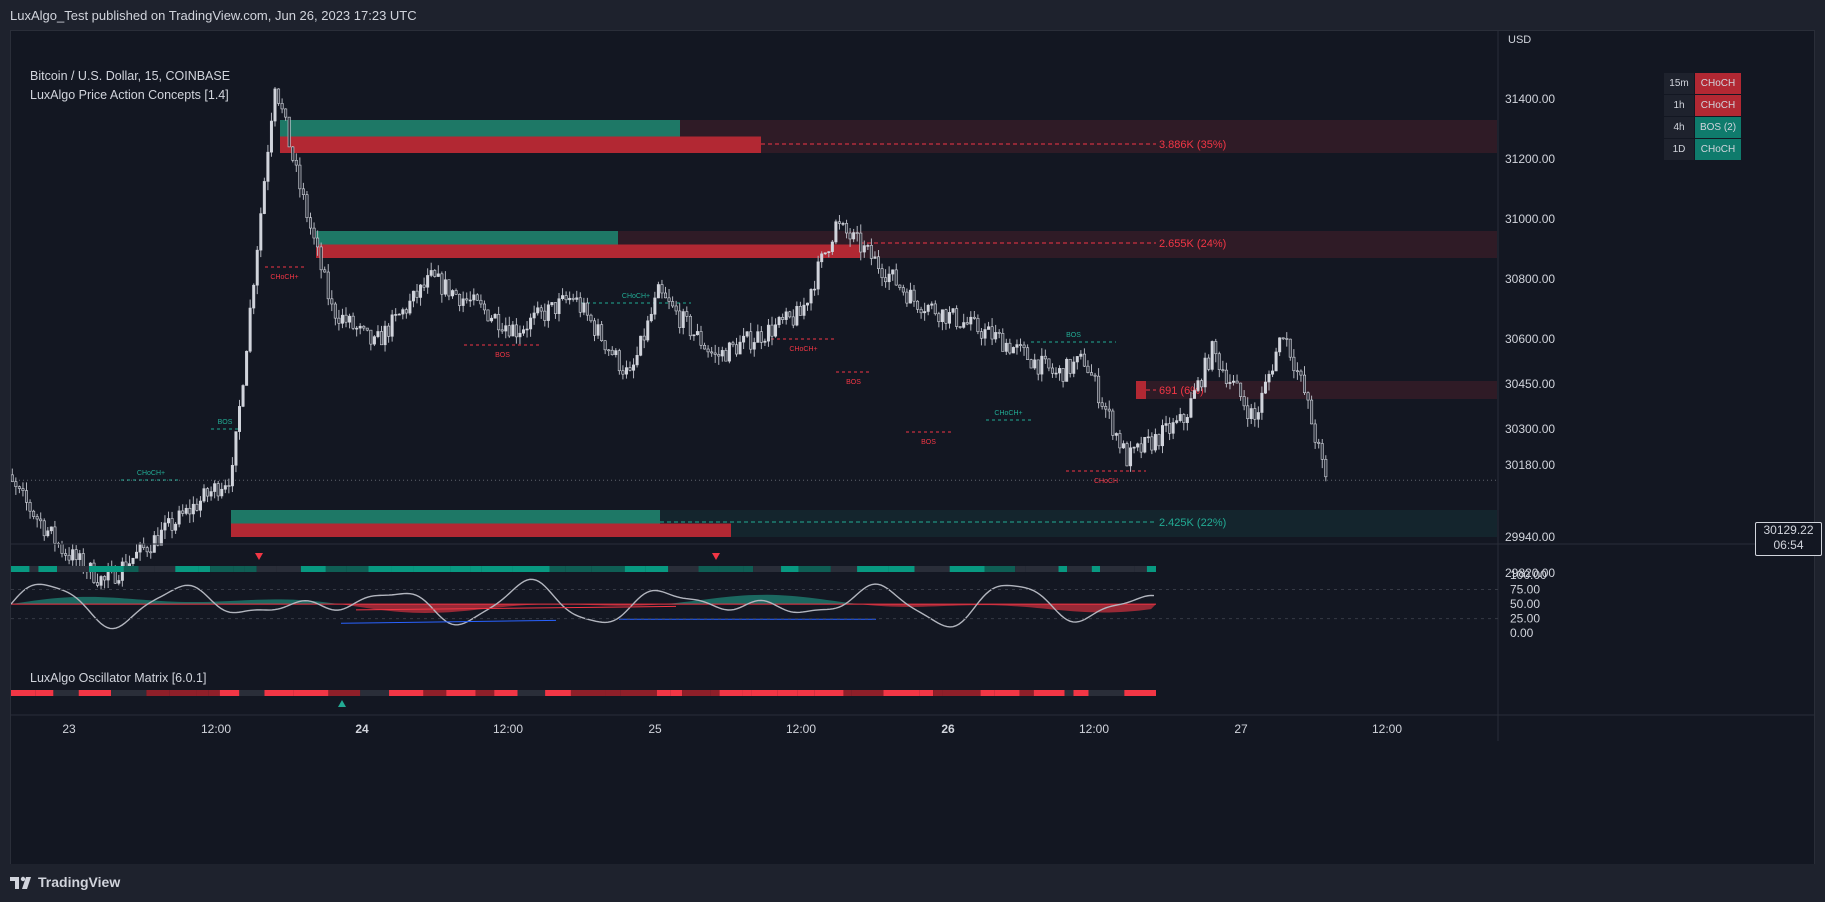 The width and height of the screenshot is (1825, 902). I want to click on tradingview-logo-icon, so click(22, 883).